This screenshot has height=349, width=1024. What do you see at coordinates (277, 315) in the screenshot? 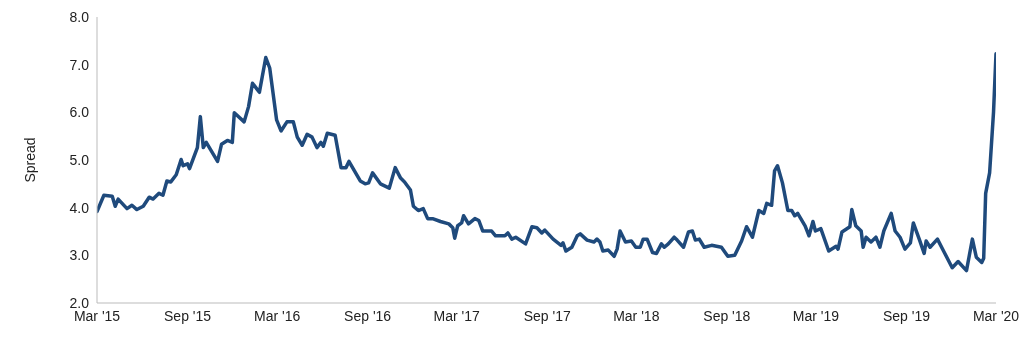
I see `x-tick-label: Mar '16` at bounding box center [277, 315].